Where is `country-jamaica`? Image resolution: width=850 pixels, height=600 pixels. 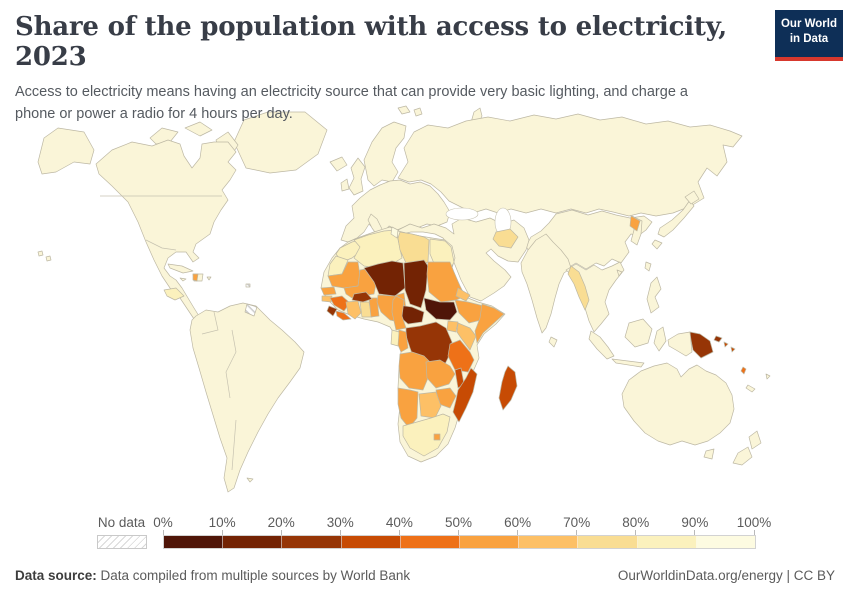
country-jamaica is located at coordinates (183, 279).